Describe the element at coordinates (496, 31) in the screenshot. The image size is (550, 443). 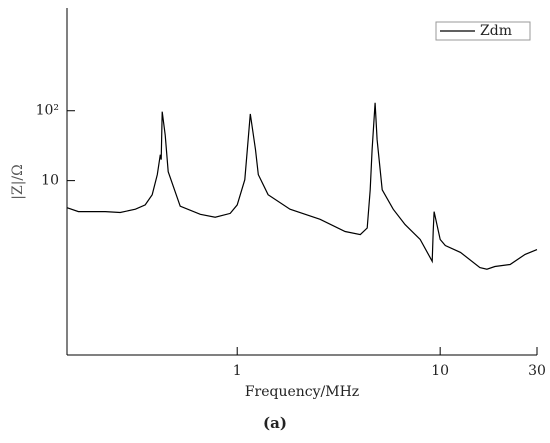
I see `legend-label: Zdm` at that location.